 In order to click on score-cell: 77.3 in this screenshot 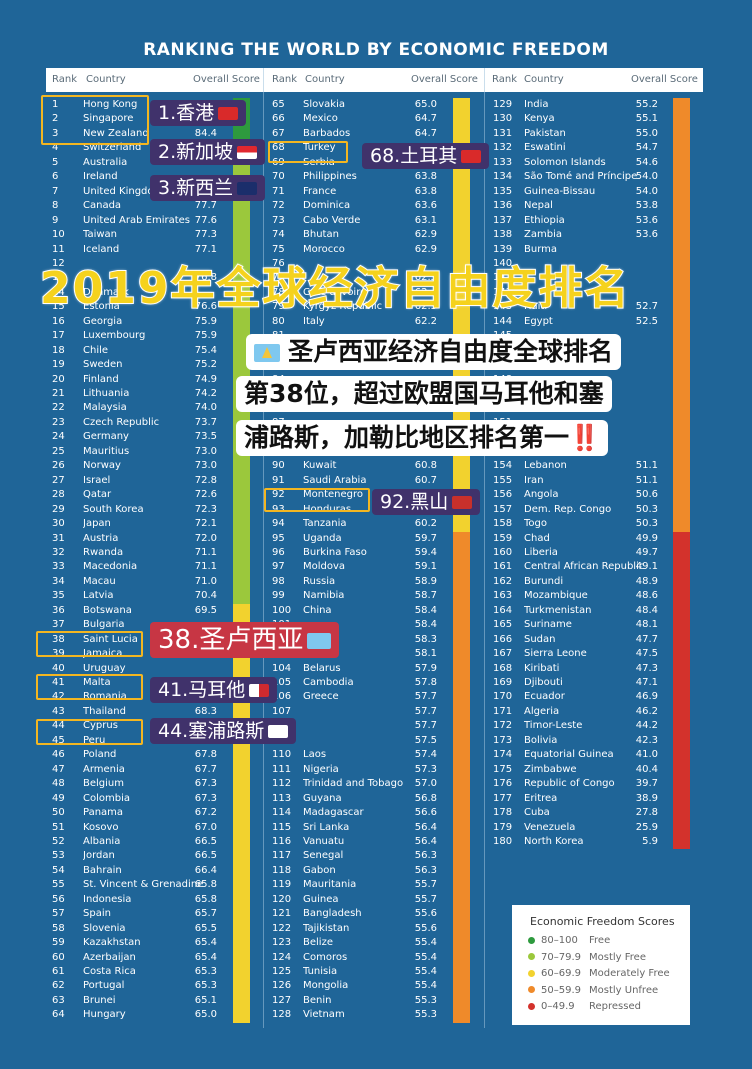, I will do `click(205, 235)`.